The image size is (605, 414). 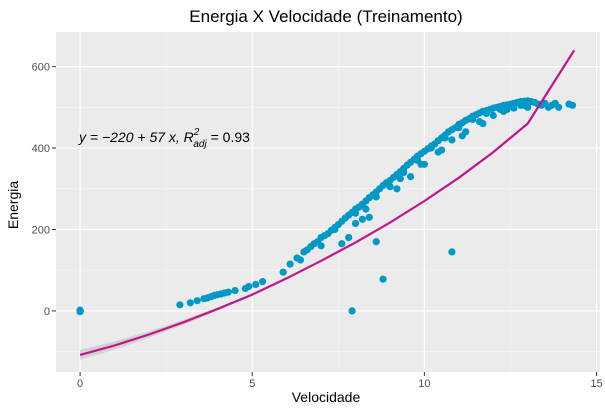 I want to click on y-axis-title: Energia, so click(x=13, y=205).